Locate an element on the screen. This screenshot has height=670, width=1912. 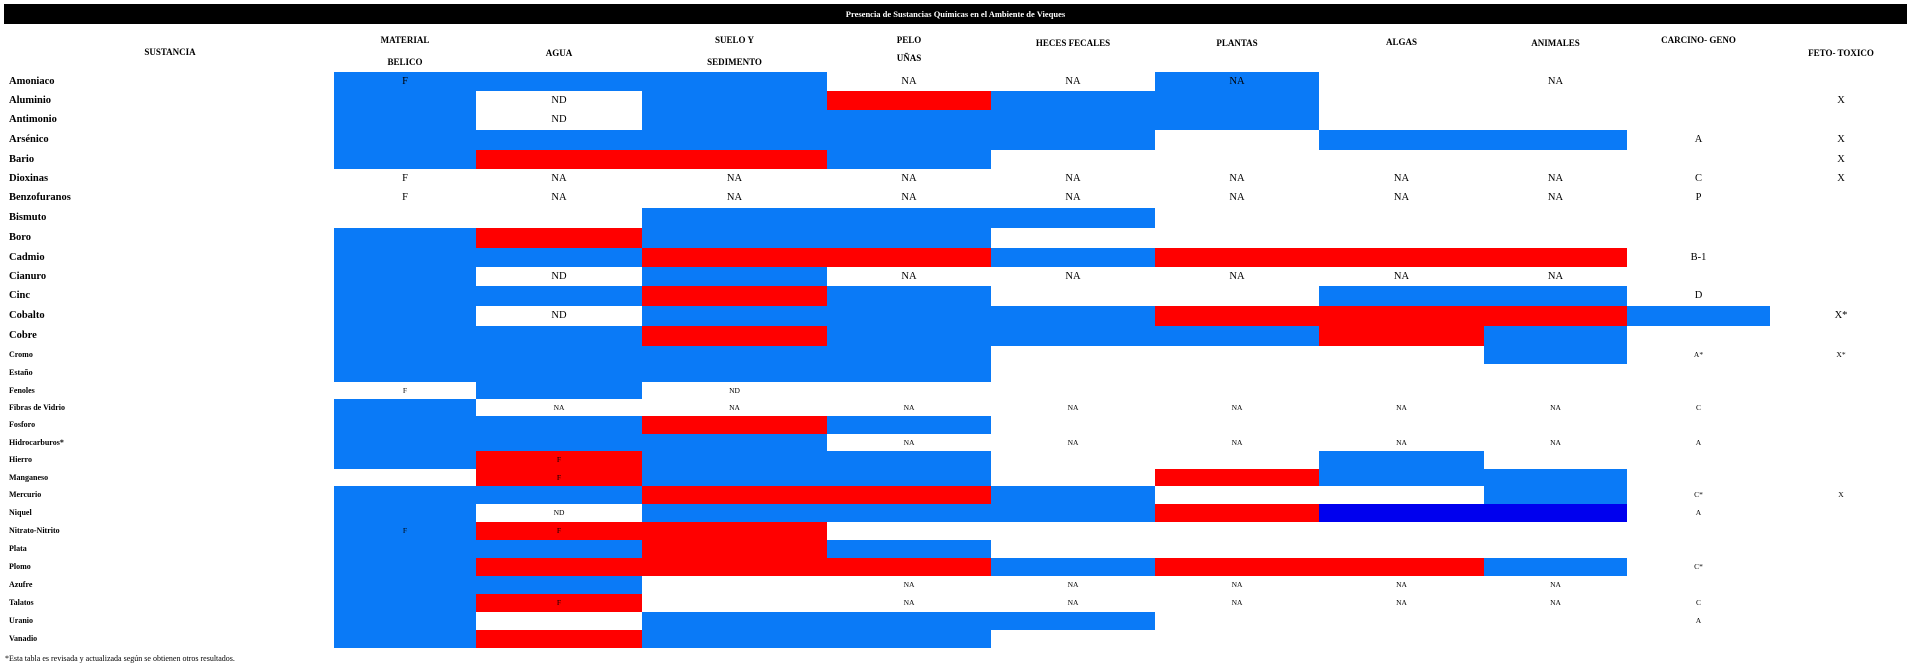
header-animales: ANIMALES is located at coordinates (1555, 43).